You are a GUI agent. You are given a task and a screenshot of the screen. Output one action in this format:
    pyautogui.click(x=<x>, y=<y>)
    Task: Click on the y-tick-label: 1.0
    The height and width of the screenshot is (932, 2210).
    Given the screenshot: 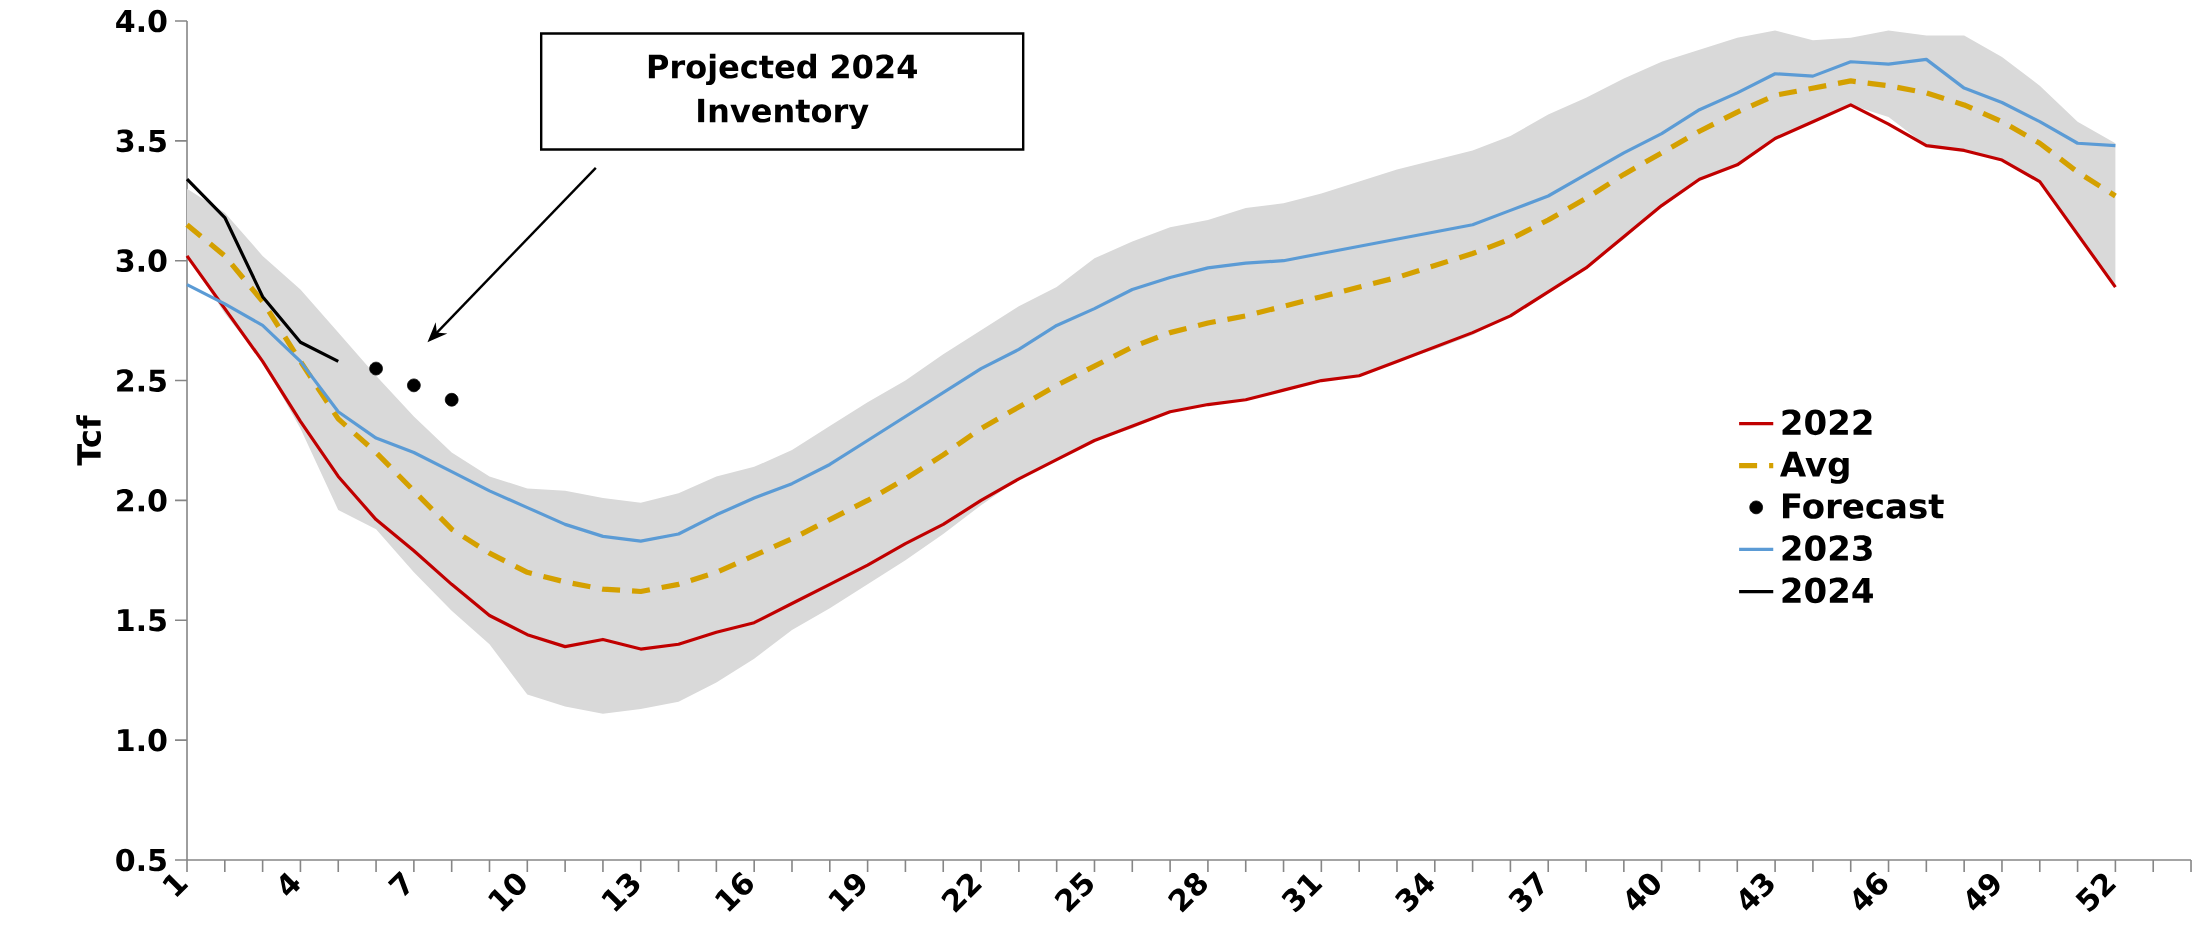 What is the action you would take?
    pyautogui.click(x=142, y=740)
    